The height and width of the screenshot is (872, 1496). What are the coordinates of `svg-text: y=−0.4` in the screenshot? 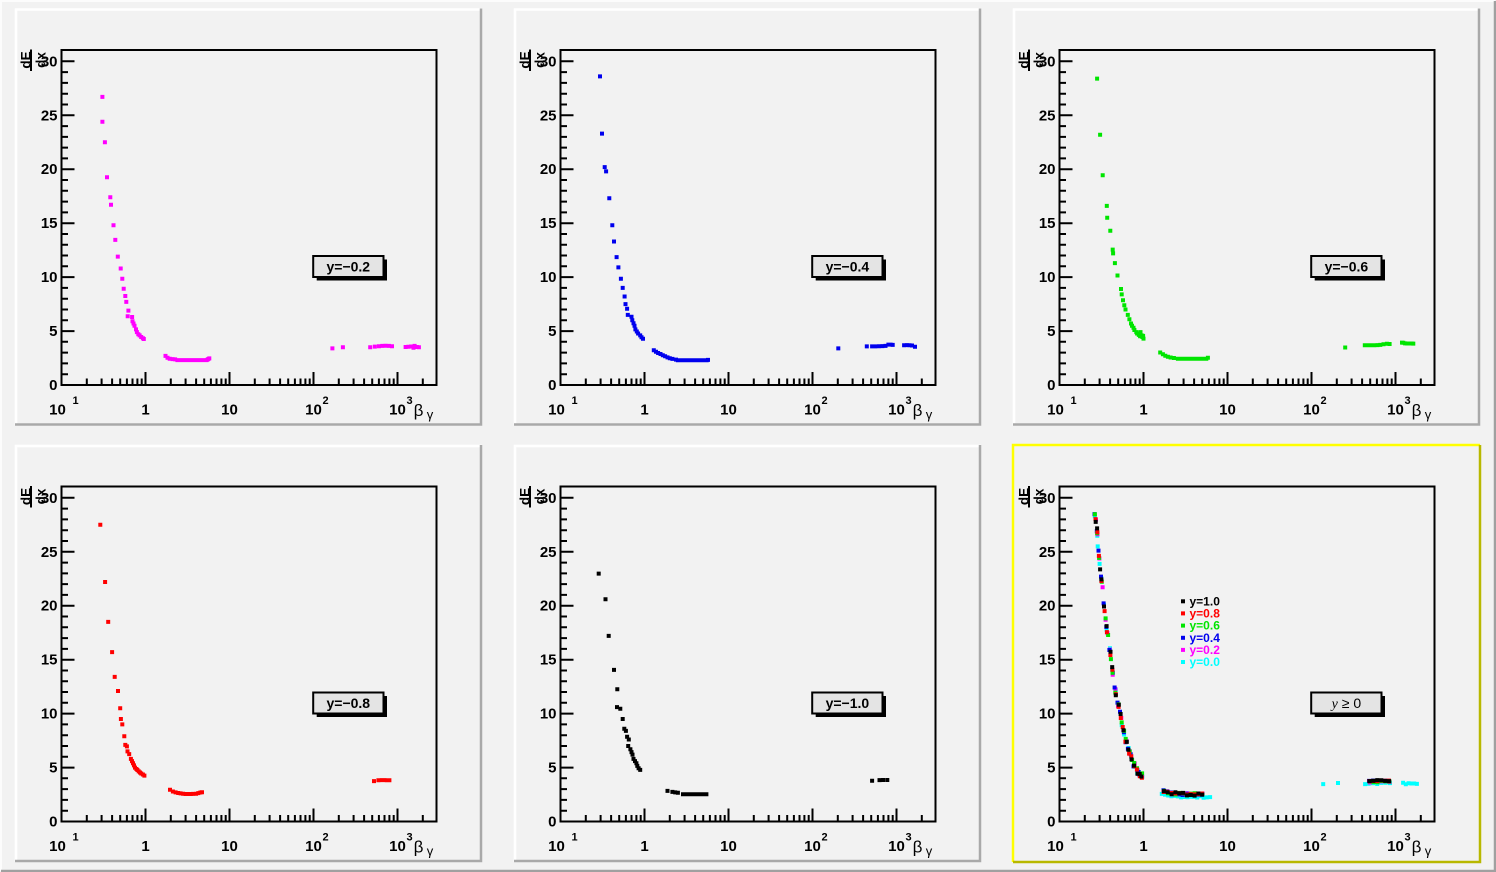 It's located at (848, 267).